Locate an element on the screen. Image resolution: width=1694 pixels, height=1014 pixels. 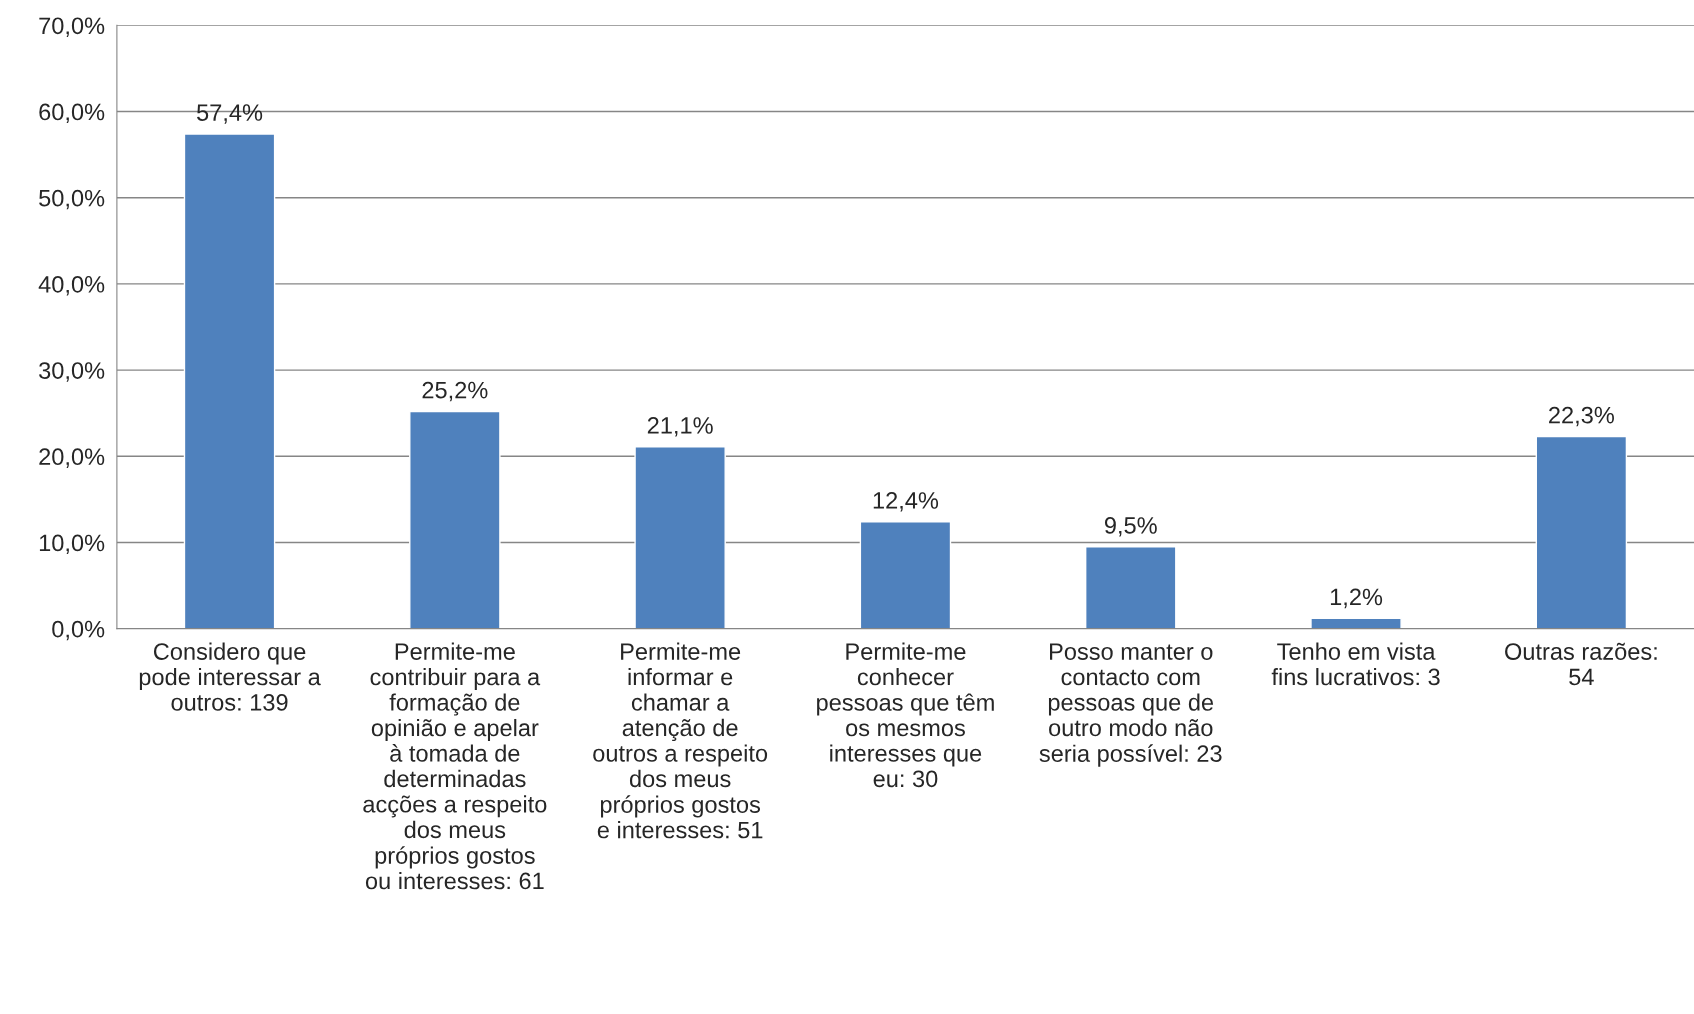
x-tick-label: Considero que pode interessar a outros: 139 is located at coordinates (230, 676).